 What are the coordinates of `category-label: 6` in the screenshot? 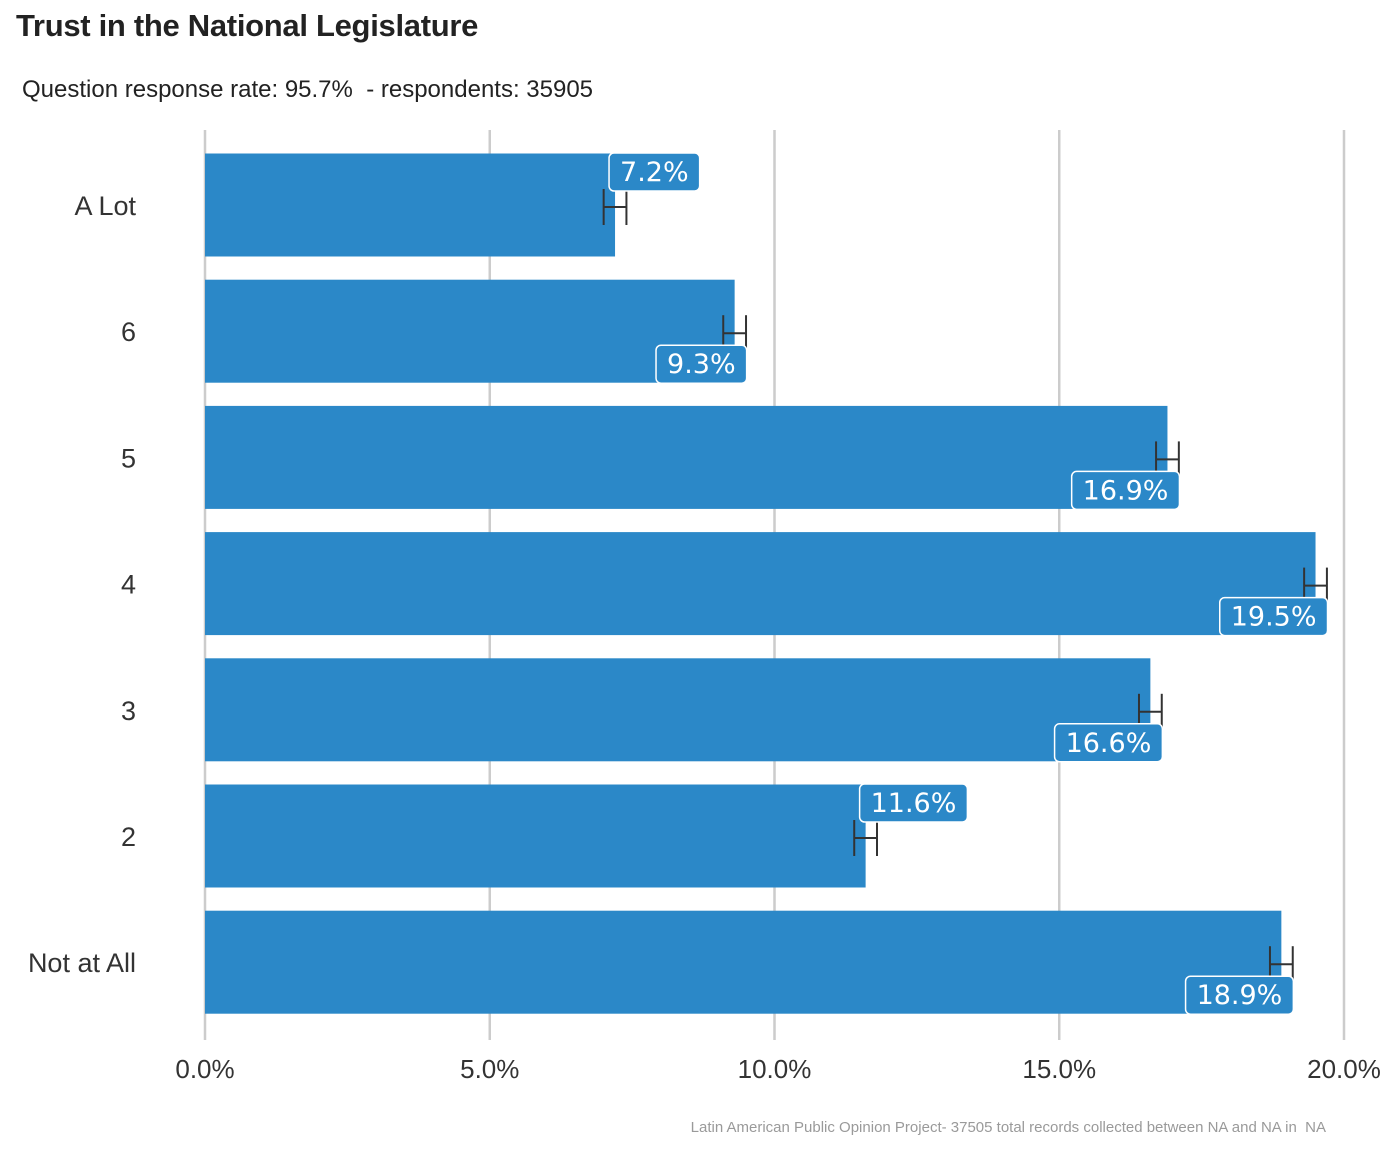 It's located at (128, 332).